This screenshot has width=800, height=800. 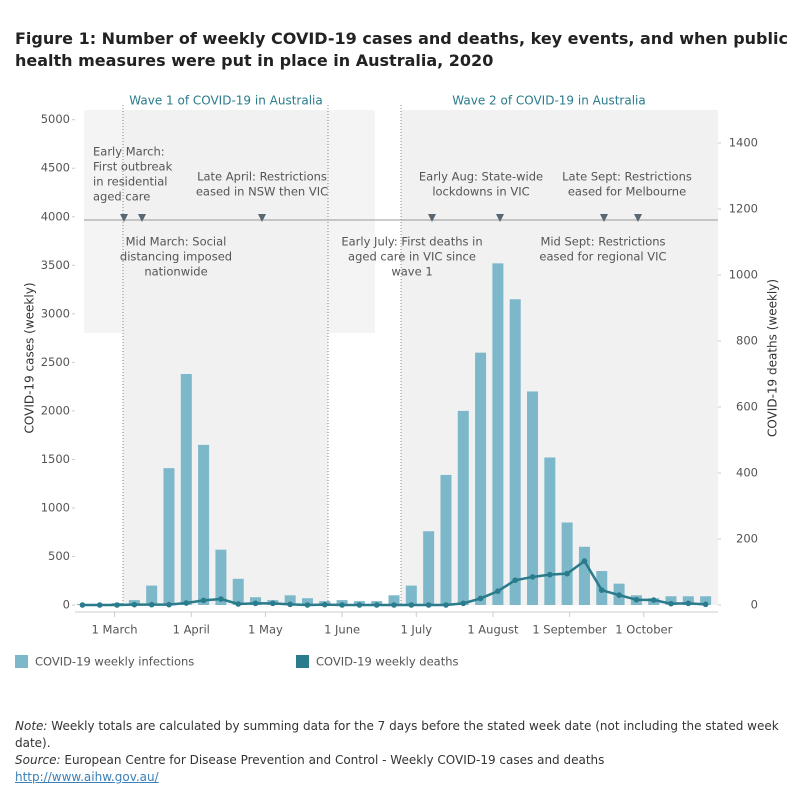 What do you see at coordinates (87, 777) in the screenshot?
I see `link: http://www.aihw.gov.au/` at bounding box center [87, 777].